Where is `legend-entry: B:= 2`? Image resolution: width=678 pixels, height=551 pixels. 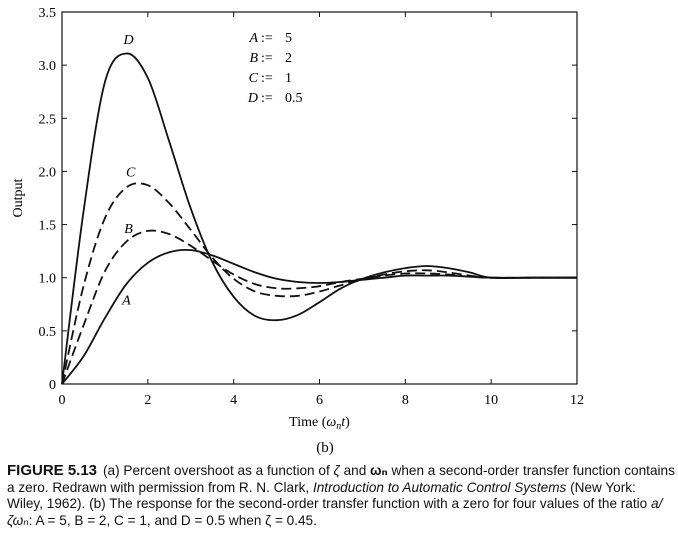 legend-entry: B:= 2 is located at coordinates (270, 58).